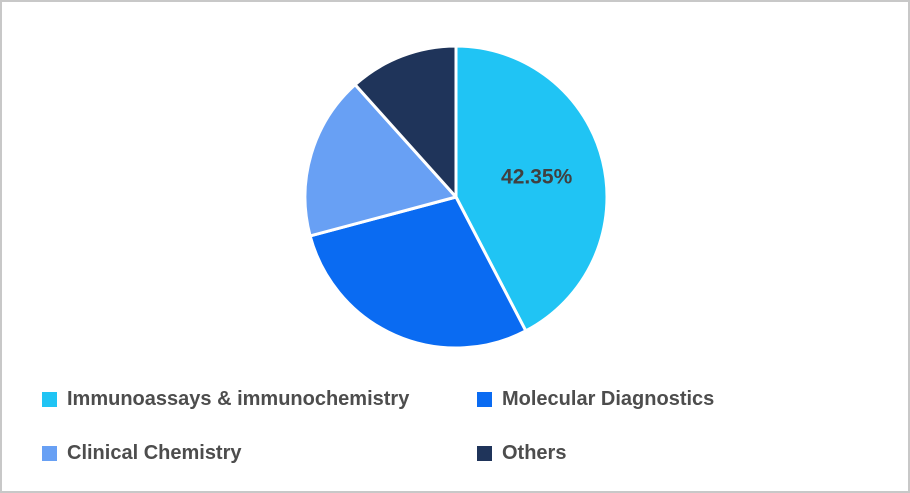  Describe the element at coordinates (154, 452) in the screenshot. I see `legend-label-clinical-chemistry: Clinical Chemistry` at that location.